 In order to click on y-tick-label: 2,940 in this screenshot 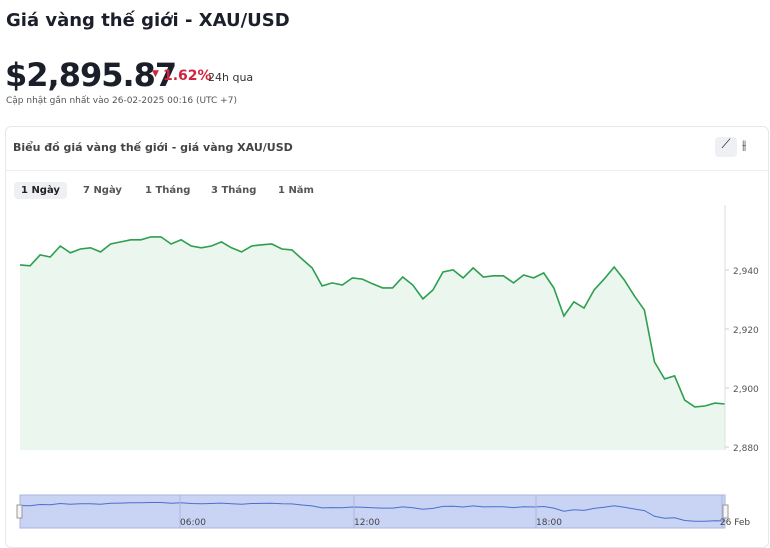, I will do `click(746, 272)`.